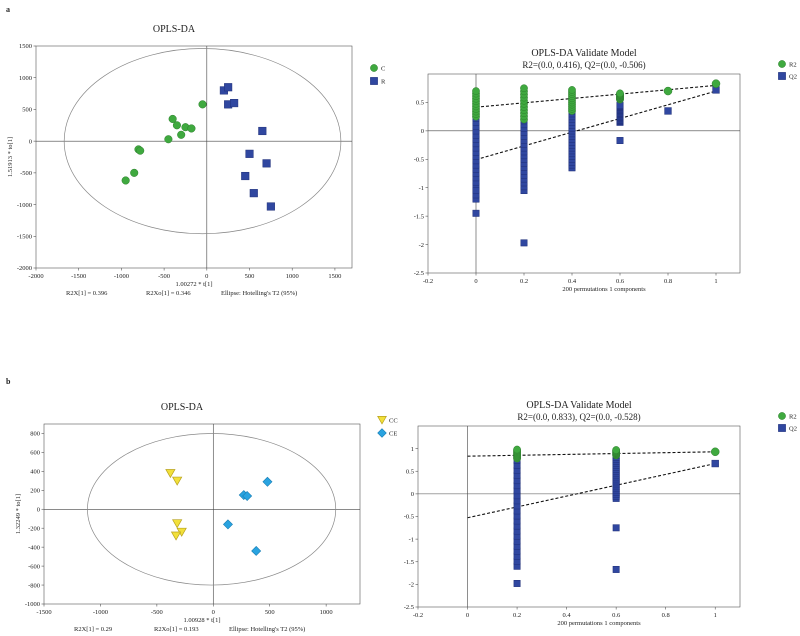 This screenshot has width=800, height=636. What do you see at coordinates (409, 607) in the screenshot?
I see `y-tick-label: -2.5` at bounding box center [409, 607].